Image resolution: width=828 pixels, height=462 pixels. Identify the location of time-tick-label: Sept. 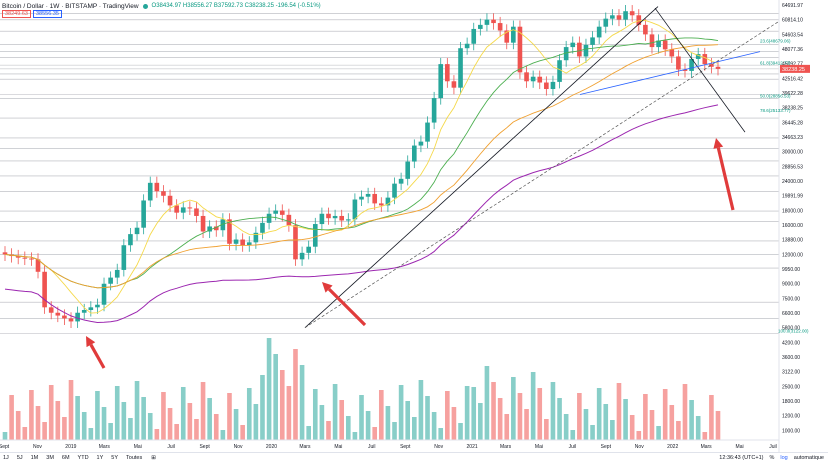
(606, 447).